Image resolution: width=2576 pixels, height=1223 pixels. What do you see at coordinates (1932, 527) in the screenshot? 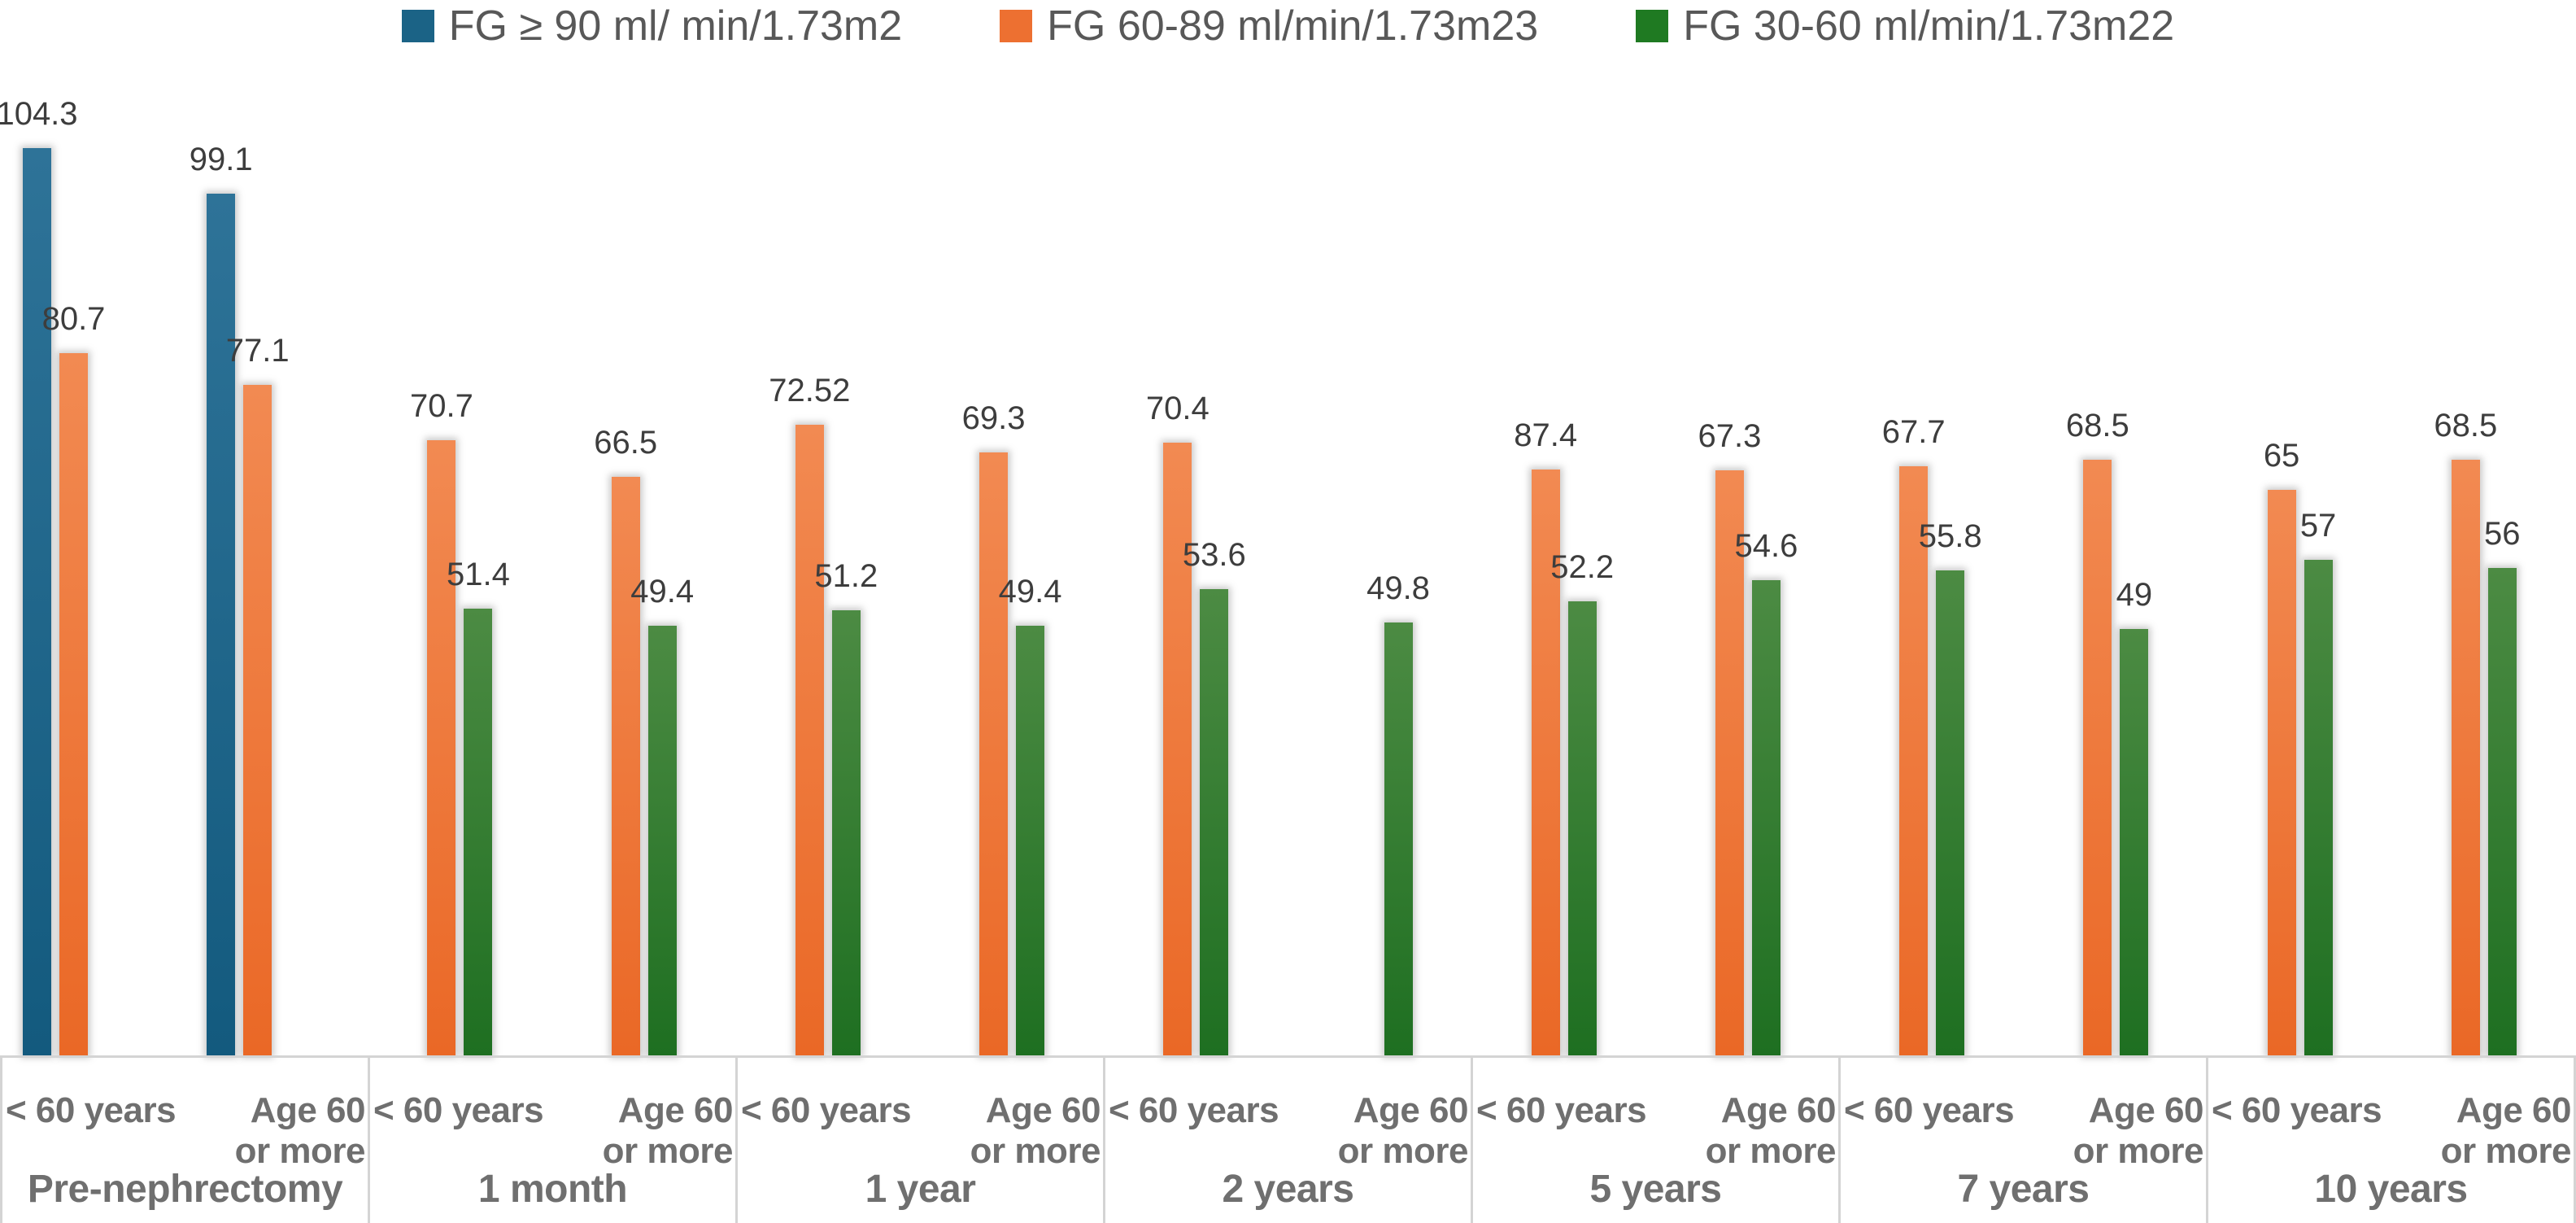
I see `bar-subgroup: 67.7 55.8` at bounding box center [1932, 527].